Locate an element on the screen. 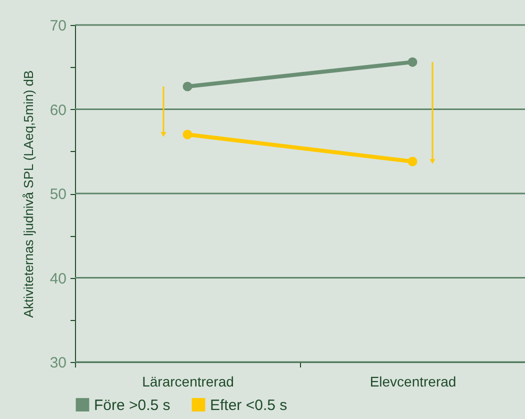 The image size is (525, 419). y-tick-label: 60 is located at coordinates (58, 110).